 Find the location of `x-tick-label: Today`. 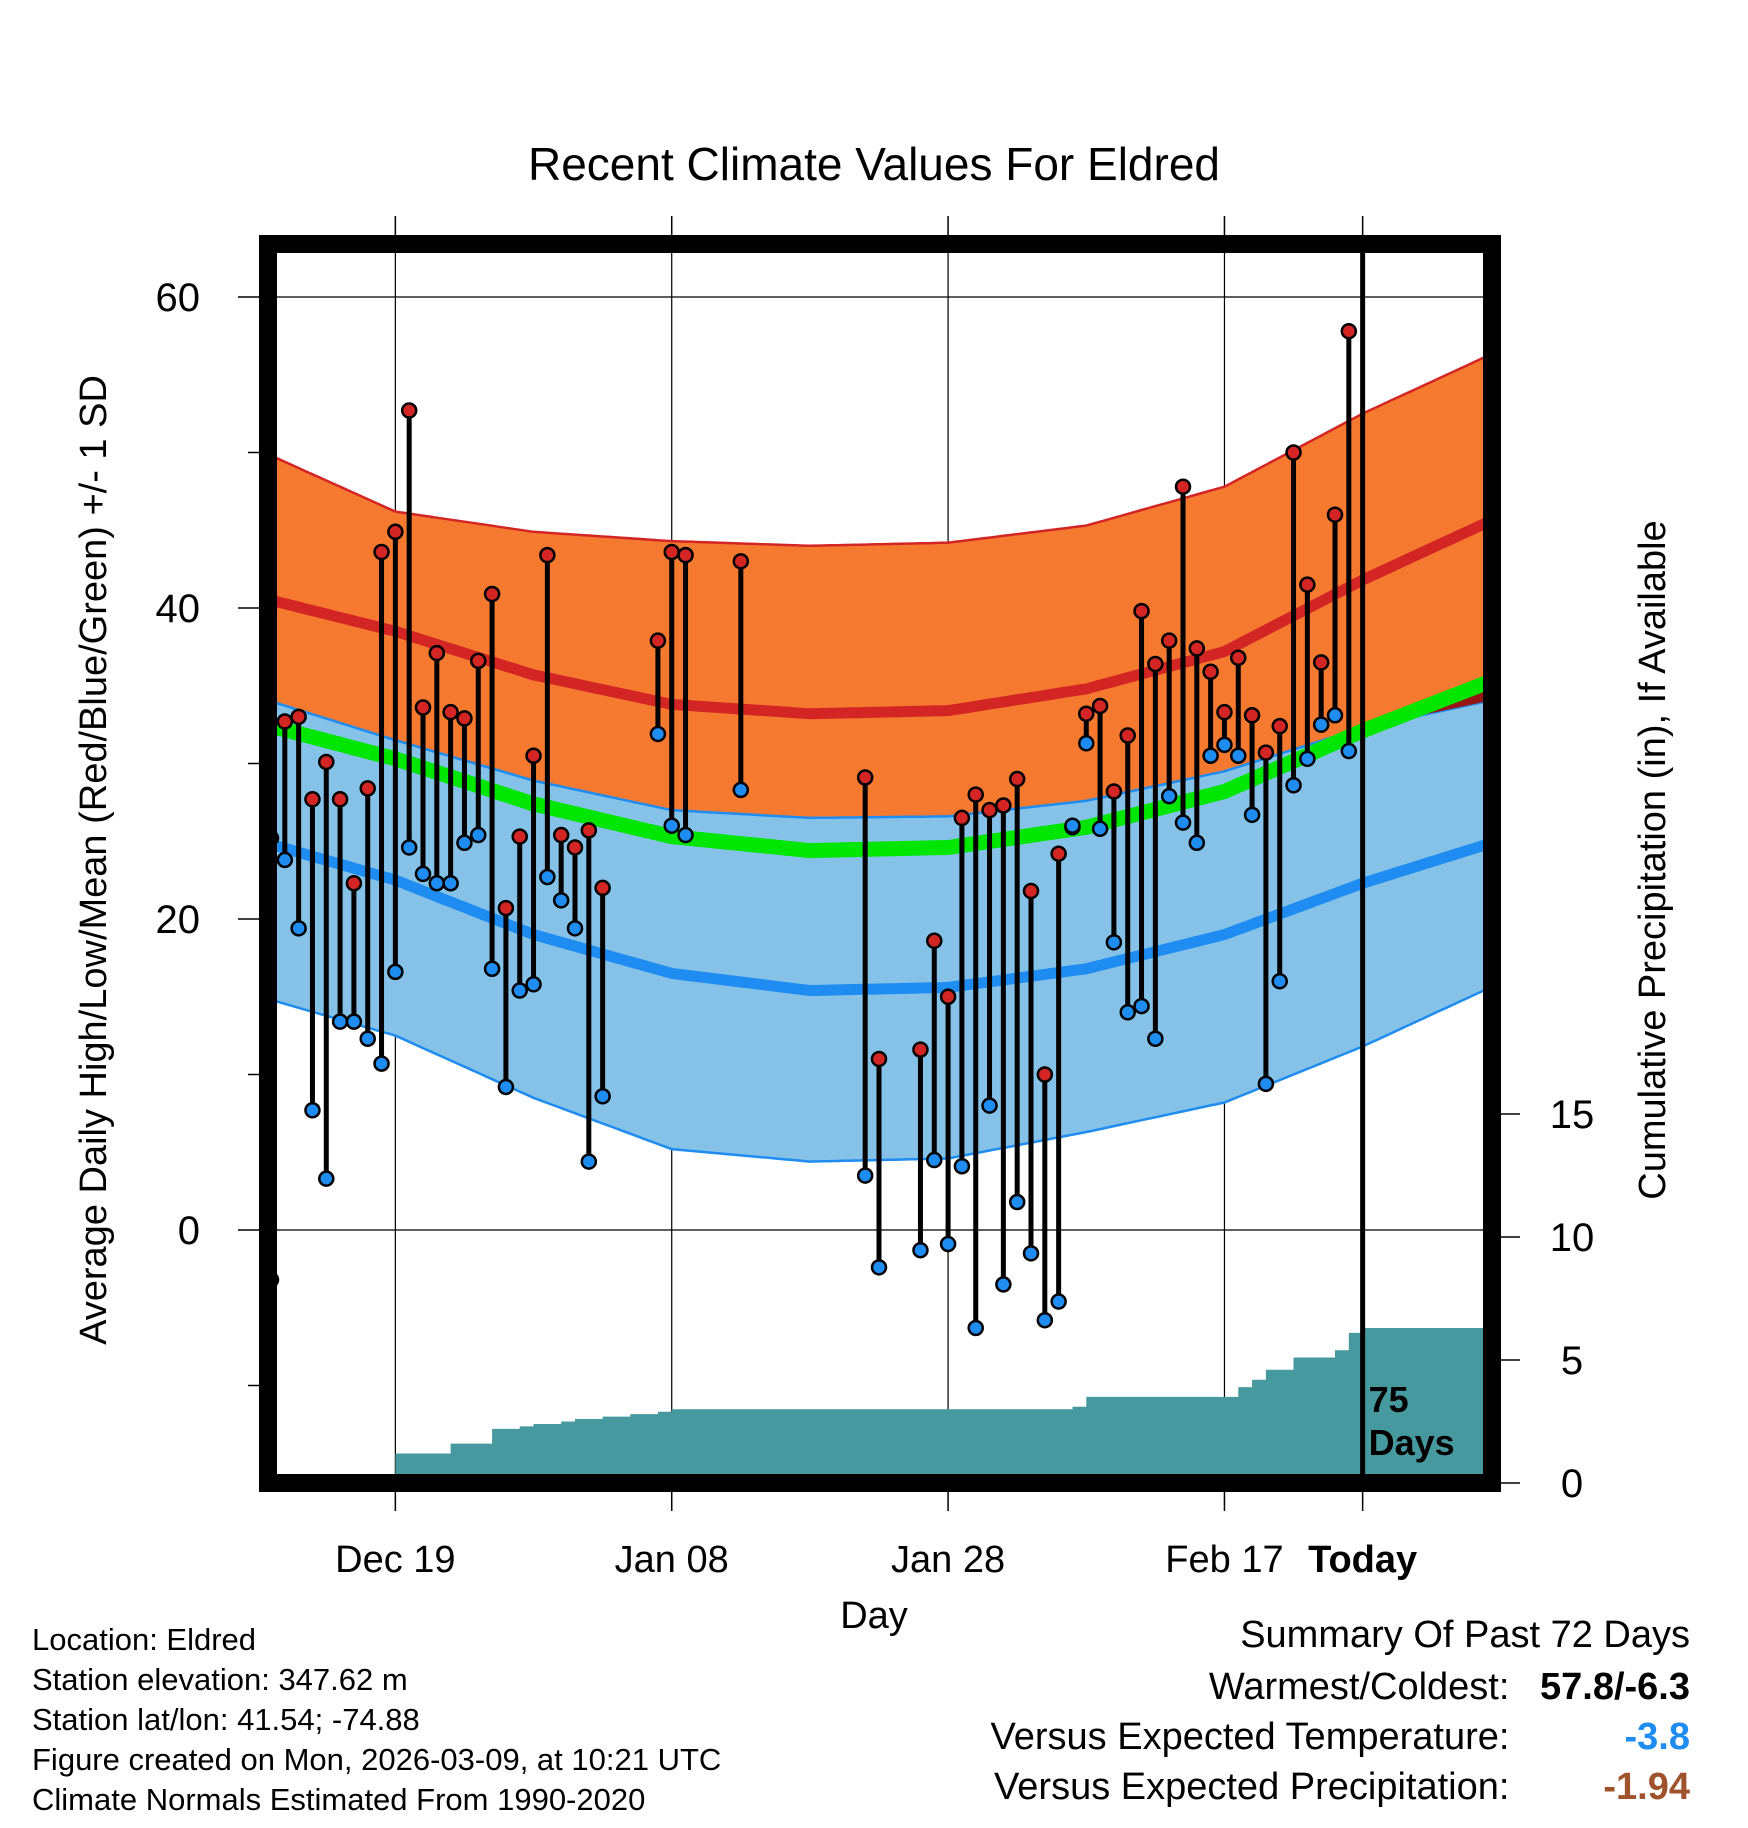

x-tick-label: Today is located at coordinates (1362, 1560).